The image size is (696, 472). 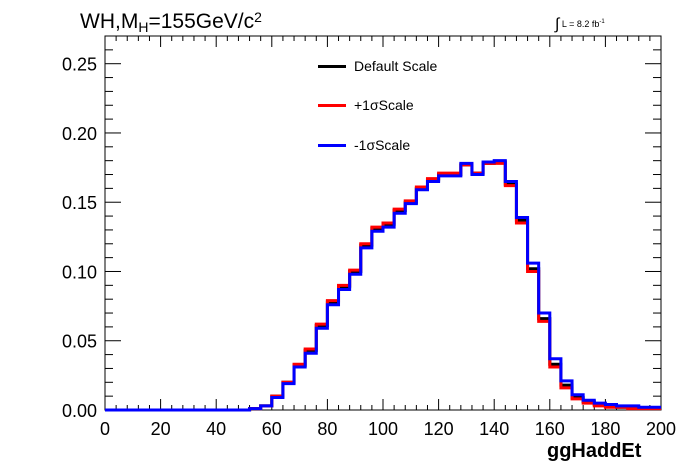 What do you see at coordinates (79, 272) in the screenshot?
I see `y-tick-label: 0.10` at bounding box center [79, 272].